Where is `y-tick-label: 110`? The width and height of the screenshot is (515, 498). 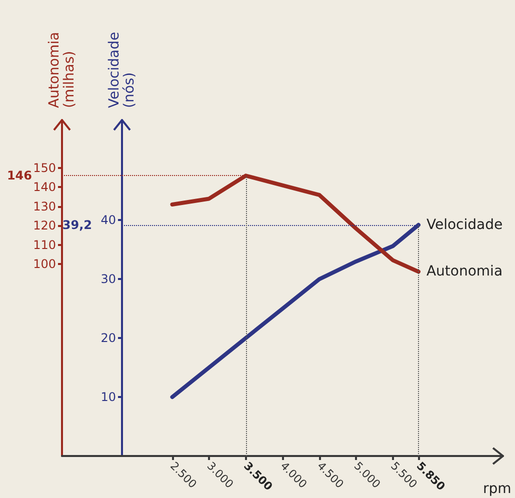
y-tick-label: 110 is located at coordinates (44, 245).